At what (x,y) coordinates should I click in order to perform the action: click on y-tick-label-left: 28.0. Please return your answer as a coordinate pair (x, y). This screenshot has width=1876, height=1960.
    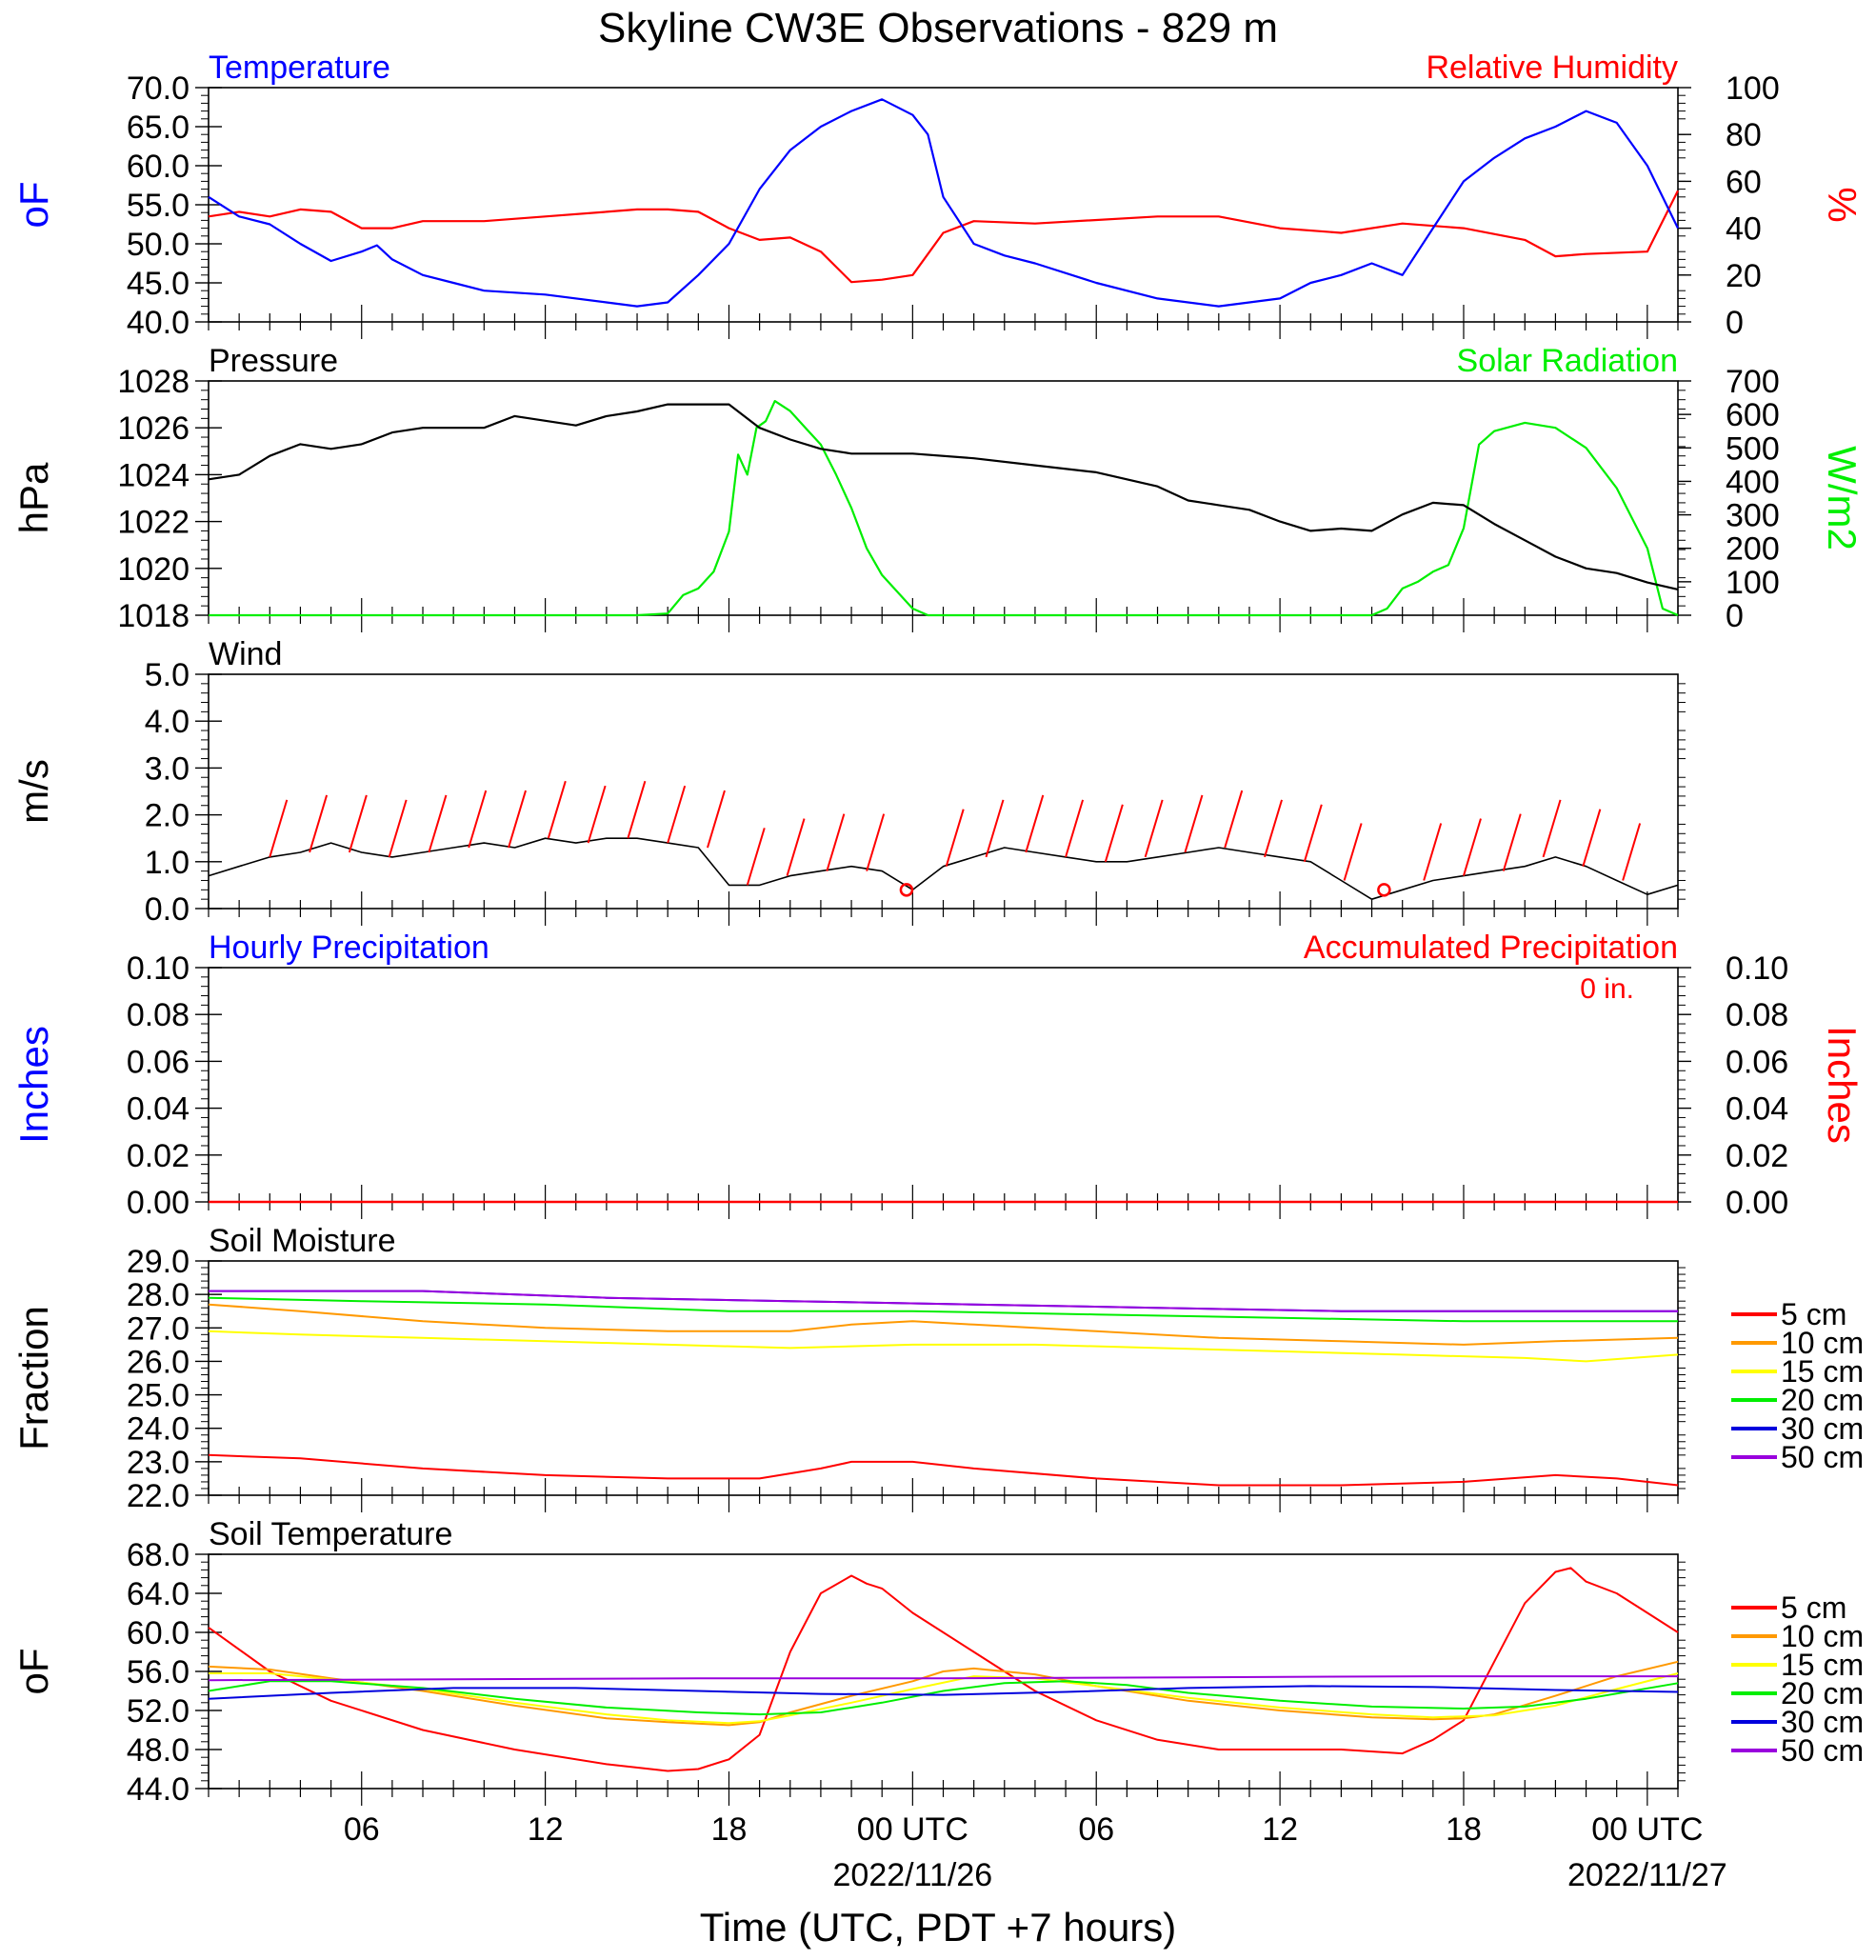
    Looking at the image, I should click on (158, 1295).